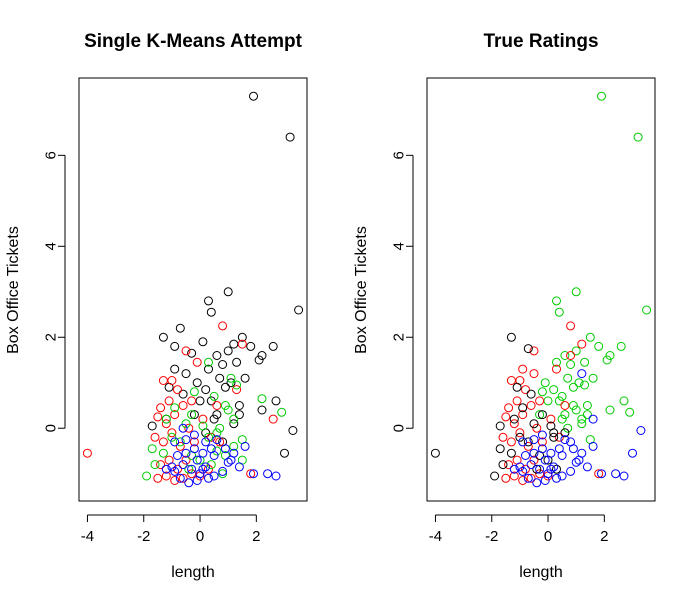 The width and height of the screenshot is (696, 600). What do you see at coordinates (361, 290) in the screenshot?
I see `y-axis-label: Box Office Tickets` at bounding box center [361, 290].